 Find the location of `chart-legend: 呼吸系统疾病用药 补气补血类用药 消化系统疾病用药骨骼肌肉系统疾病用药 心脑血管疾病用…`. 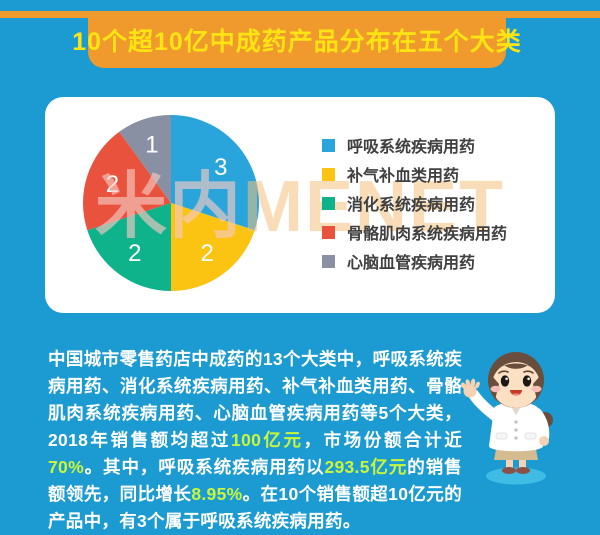

chart-legend: 呼吸系统疾病用药 补气补血类用药 消化系统疾病用药骨骼肌肉系统疾病用药 心脑血管疾病用… is located at coordinates (414, 204).